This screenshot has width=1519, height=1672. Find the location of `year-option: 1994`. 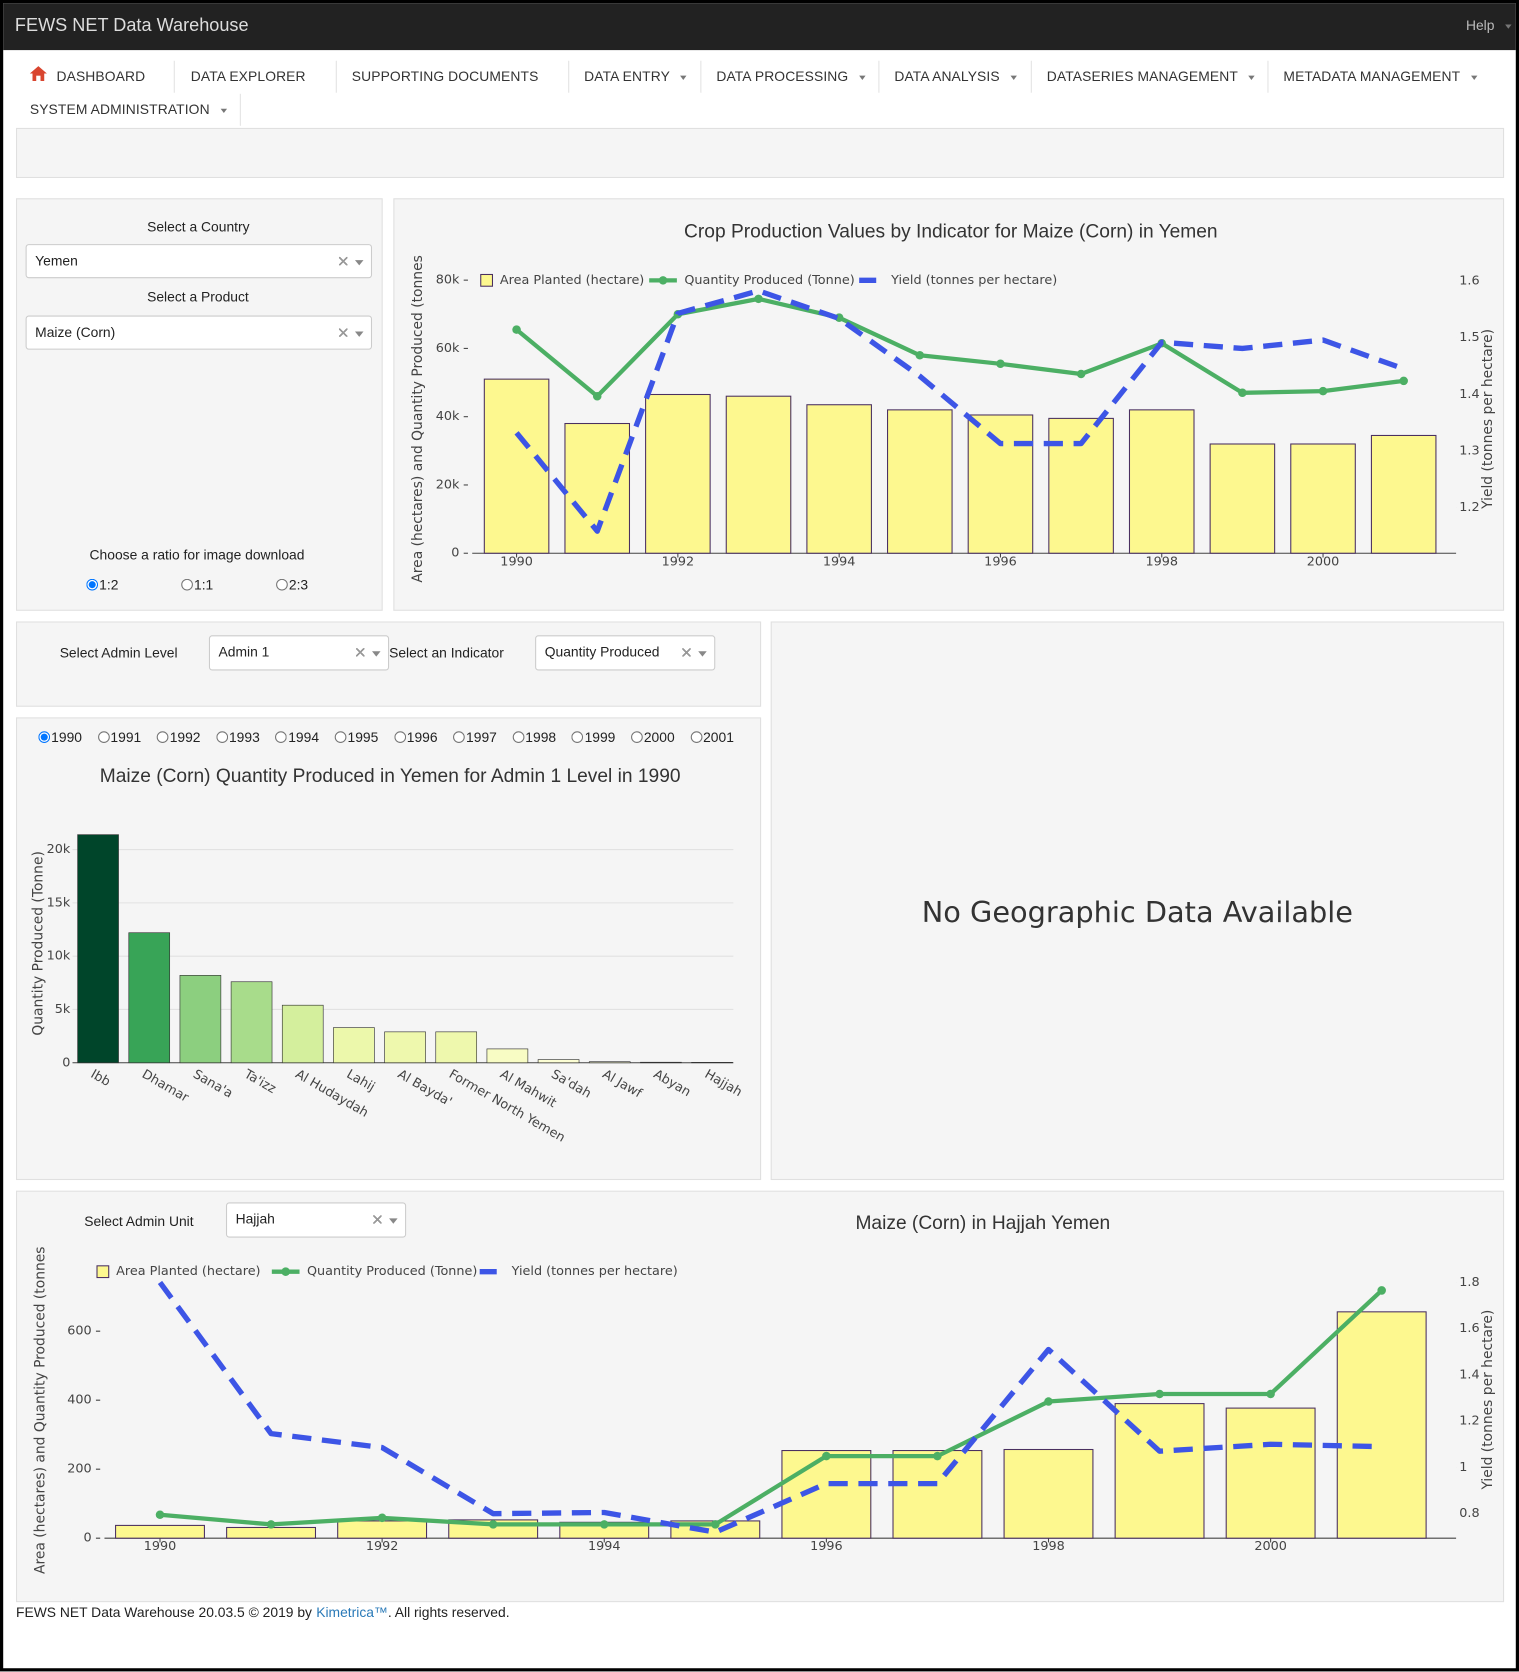

year-option: 1994 is located at coordinates (297, 737).